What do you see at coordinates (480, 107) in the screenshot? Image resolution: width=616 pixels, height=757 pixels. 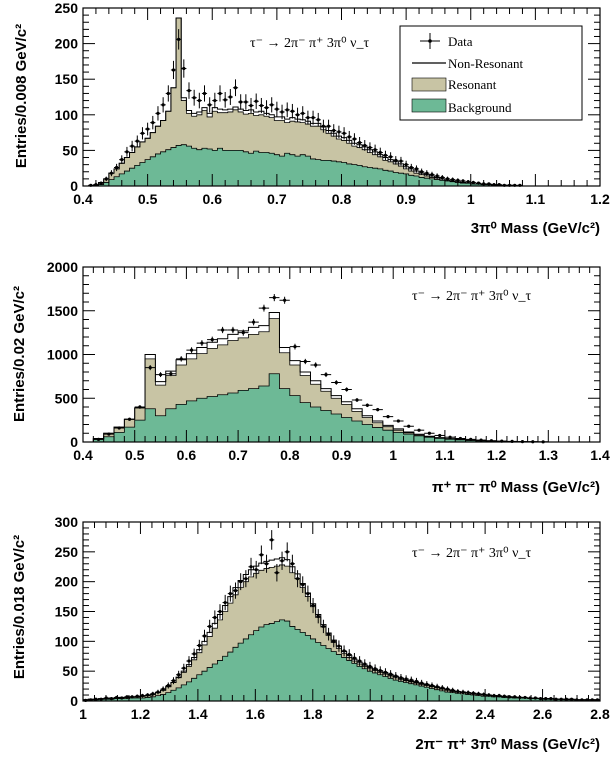 I see `legend-label-background: Background` at bounding box center [480, 107].